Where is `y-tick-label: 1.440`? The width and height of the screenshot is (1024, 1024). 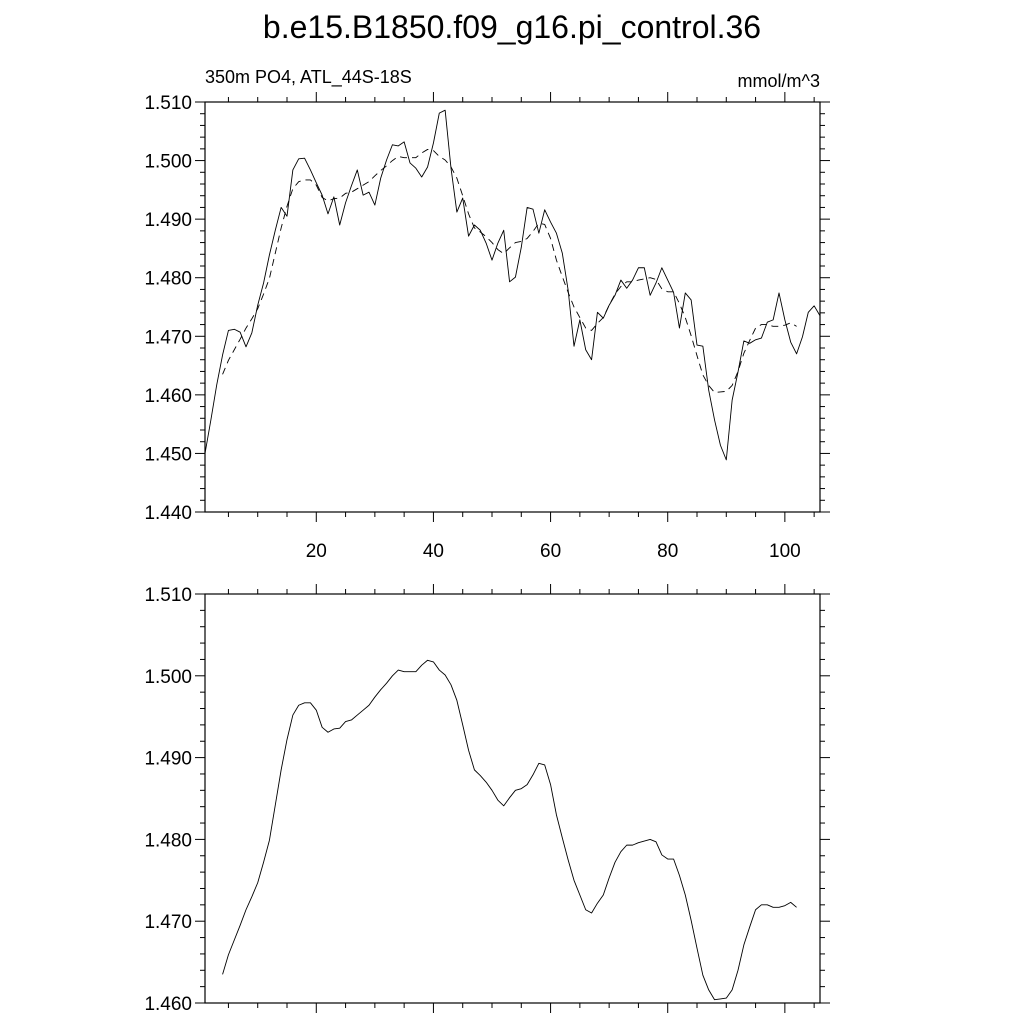 y-tick-label: 1.440 is located at coordinates (168, 513).